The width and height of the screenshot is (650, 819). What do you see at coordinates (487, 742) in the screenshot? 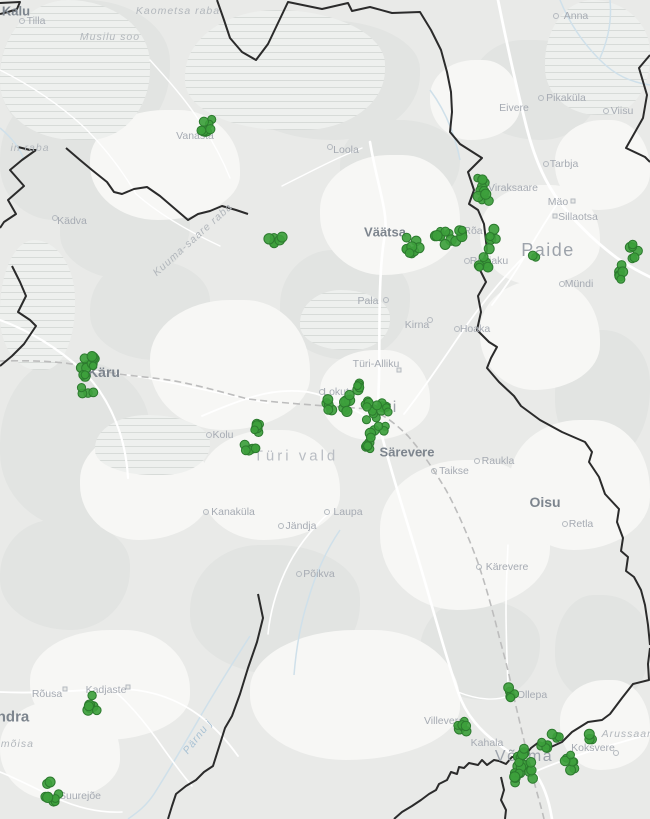
I see `map-label-kahala: Kahala` at bounding box center [487, 742].